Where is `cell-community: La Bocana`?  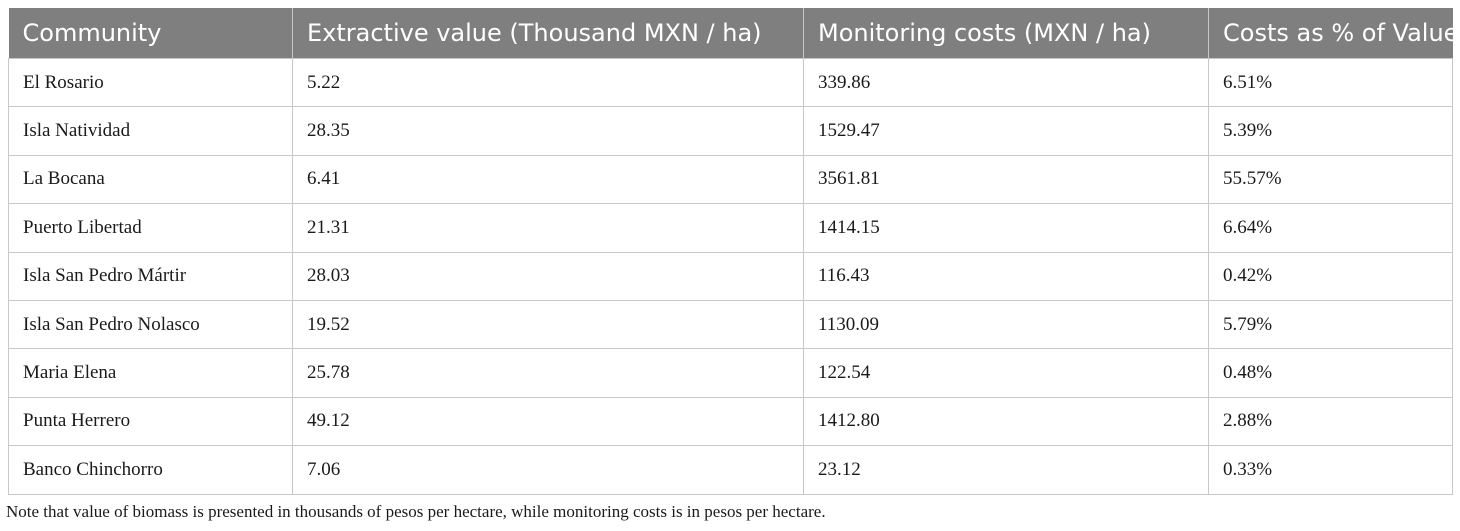
cell-community: La Bocana is located at coordinates (150, 179).